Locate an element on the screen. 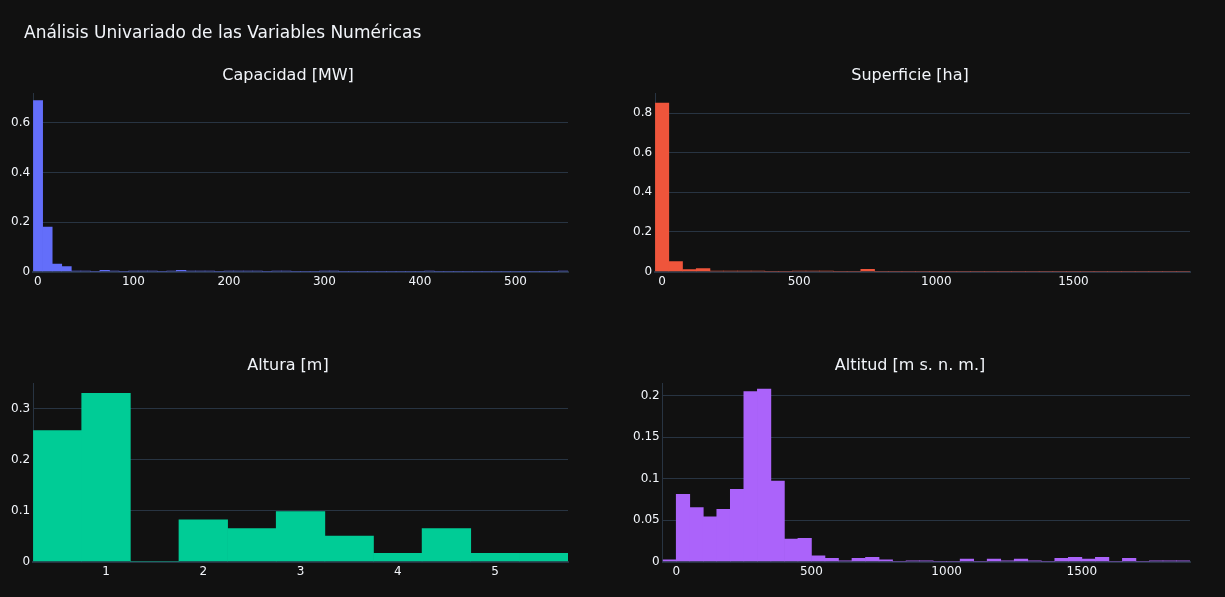 The height and width of the screenshot is (597, 1225). x-tick-label: 4 is located at coordinates (397, 570).